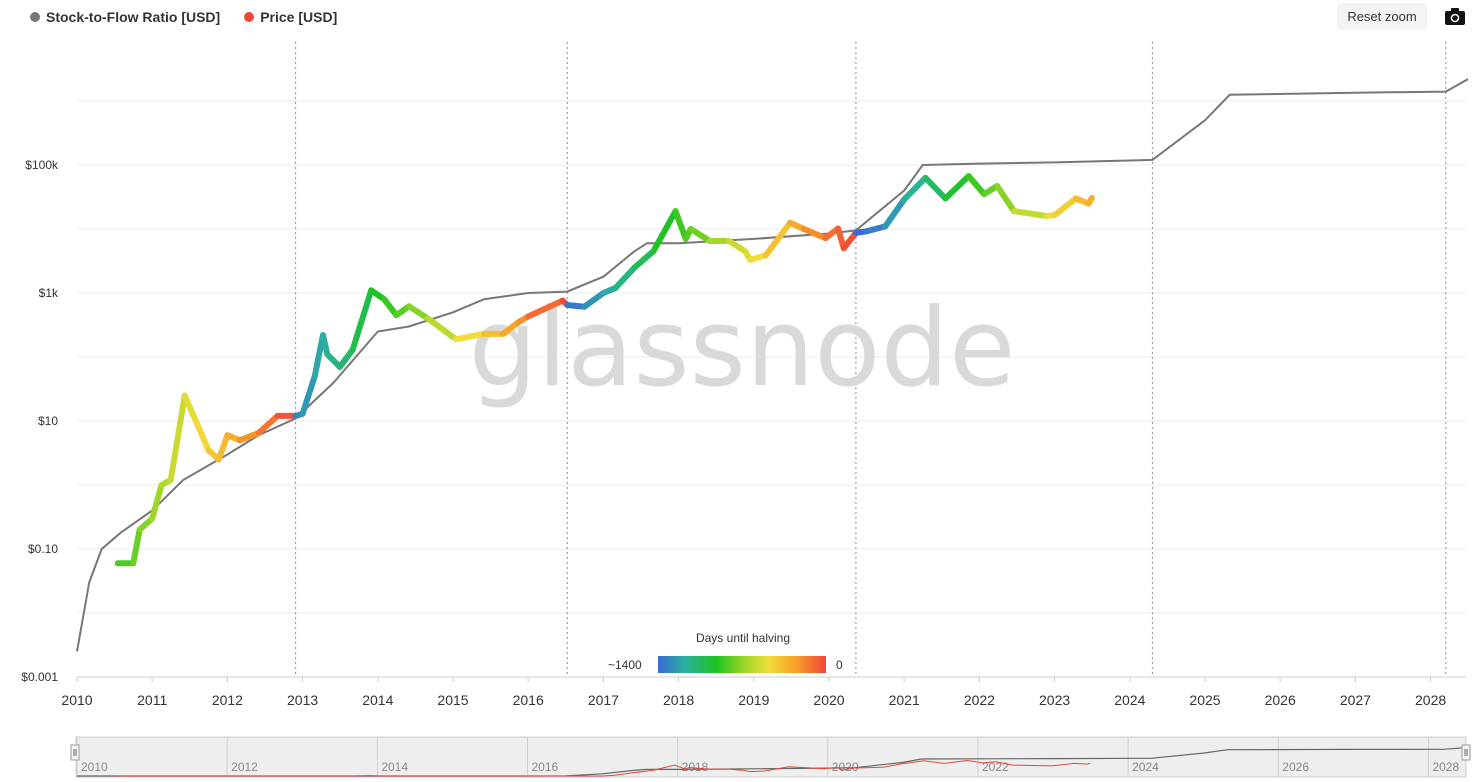 The image size is (1479, 782). Describe the element at coordinates (43, 549) in the screenshot. I see `y-tick-label: $0.10` at that location.